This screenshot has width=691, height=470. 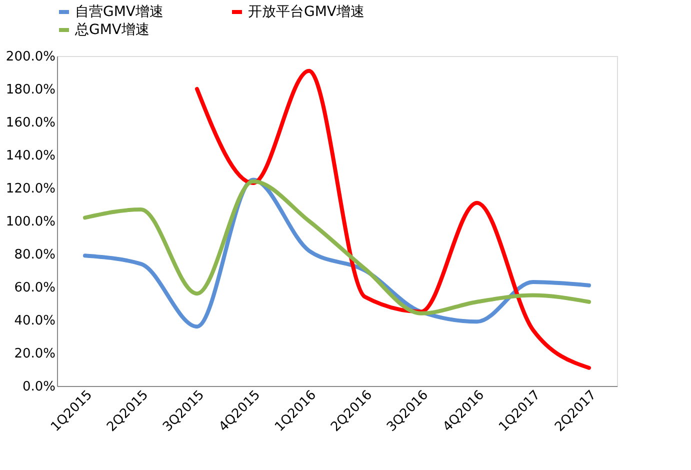 What do you see at coordinates (119, 12) in the screenshot?
I see `legend-label: 自营GMV增速` at bounding box center [119, 12].